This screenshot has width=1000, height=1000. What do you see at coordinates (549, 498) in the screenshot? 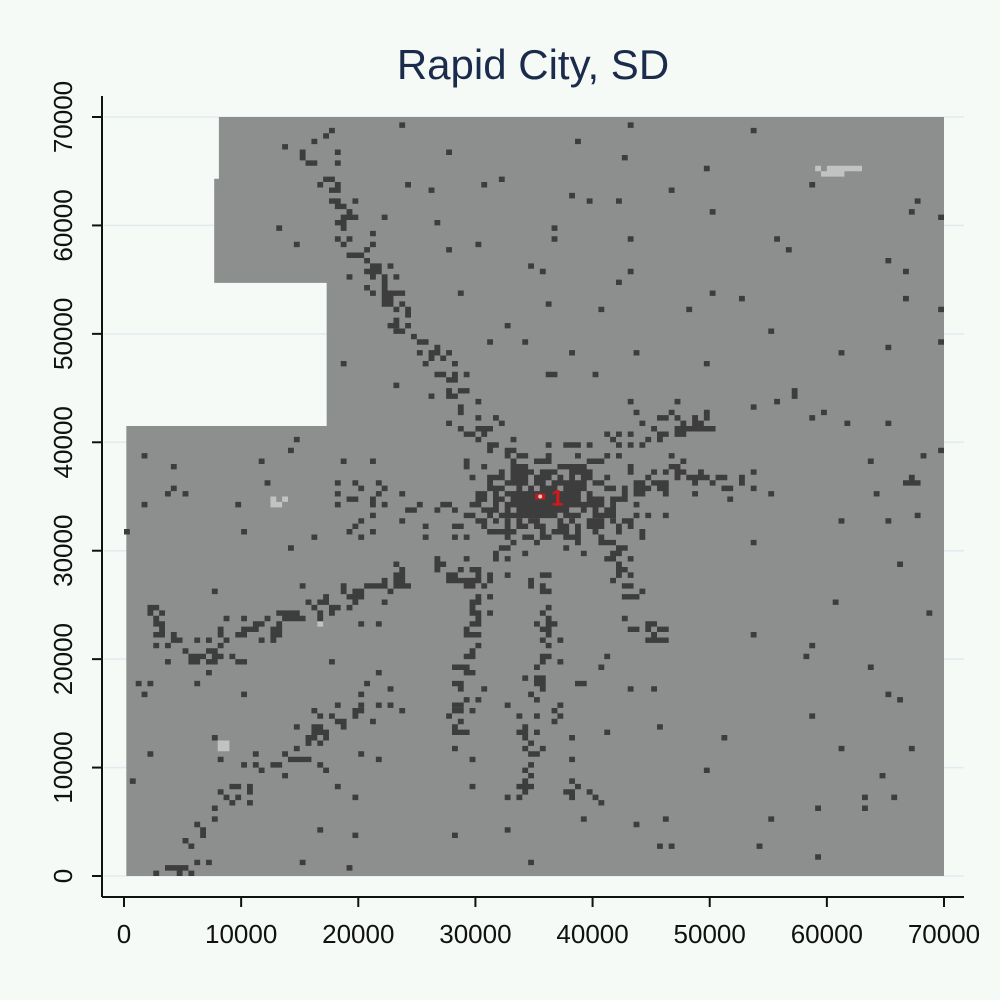
I see `markers: 1` at bounding box center [549, 498].